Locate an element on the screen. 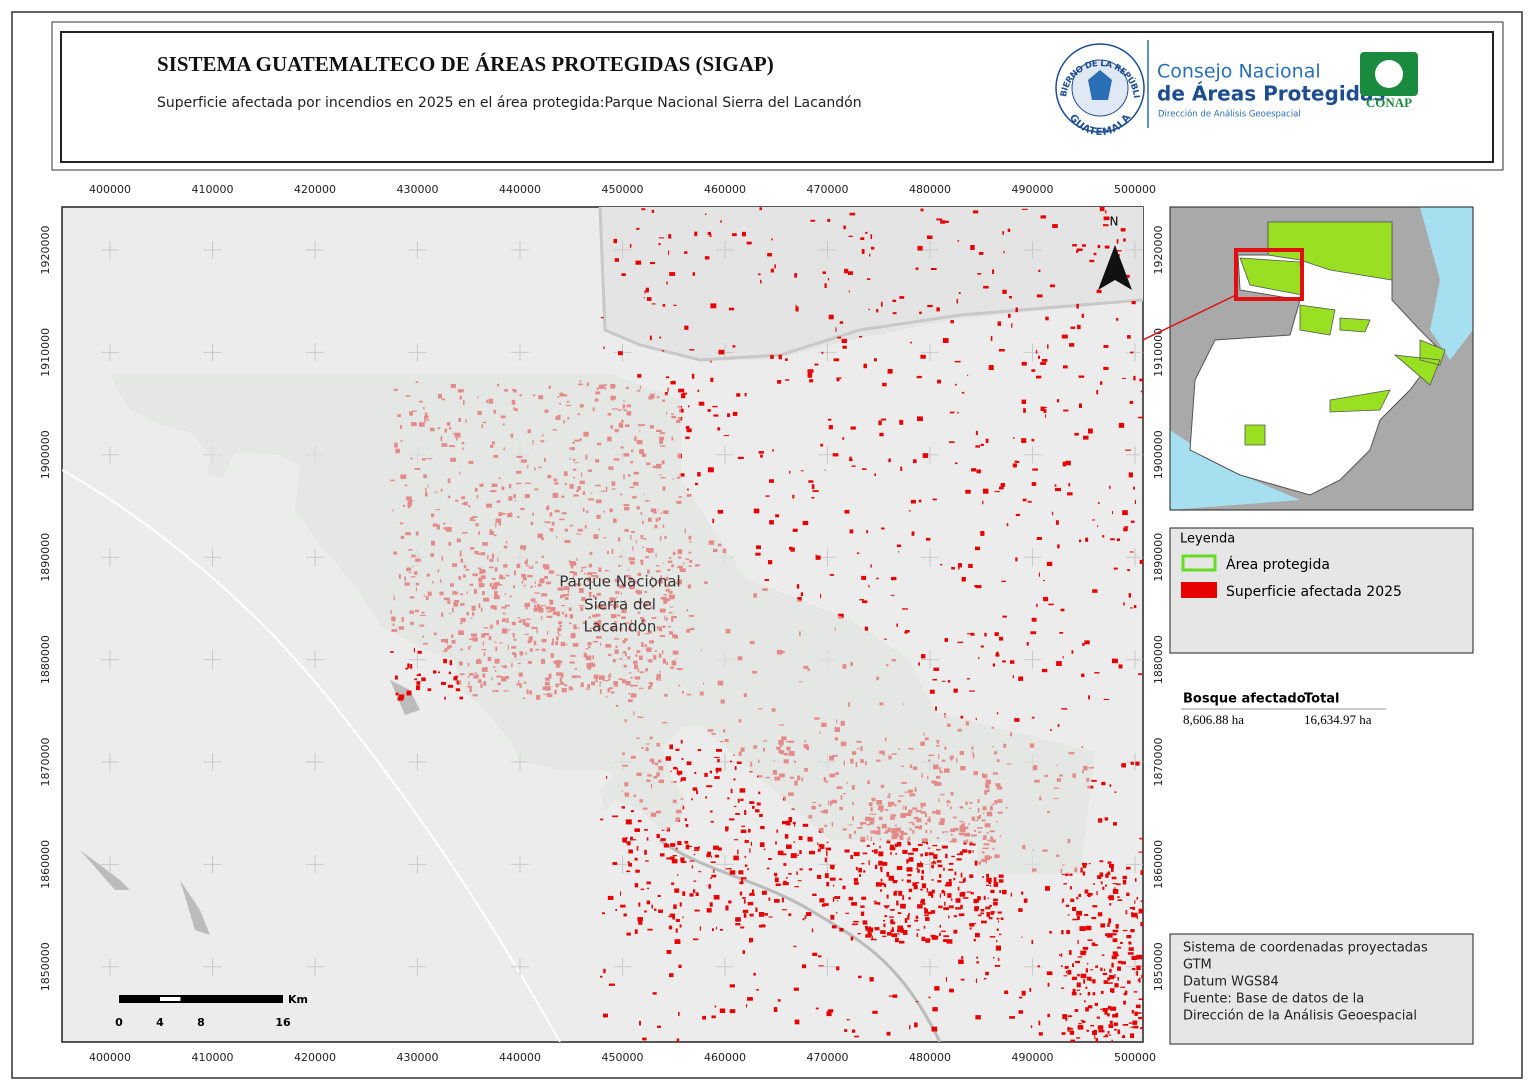  scale-tick: 0 is located at coordinates (119, 1022).